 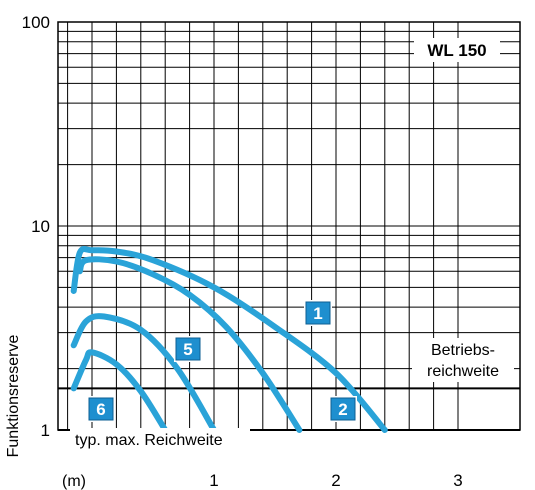 I want to click on series-badges: 1 2 5 6, so click(x=222, y=361).